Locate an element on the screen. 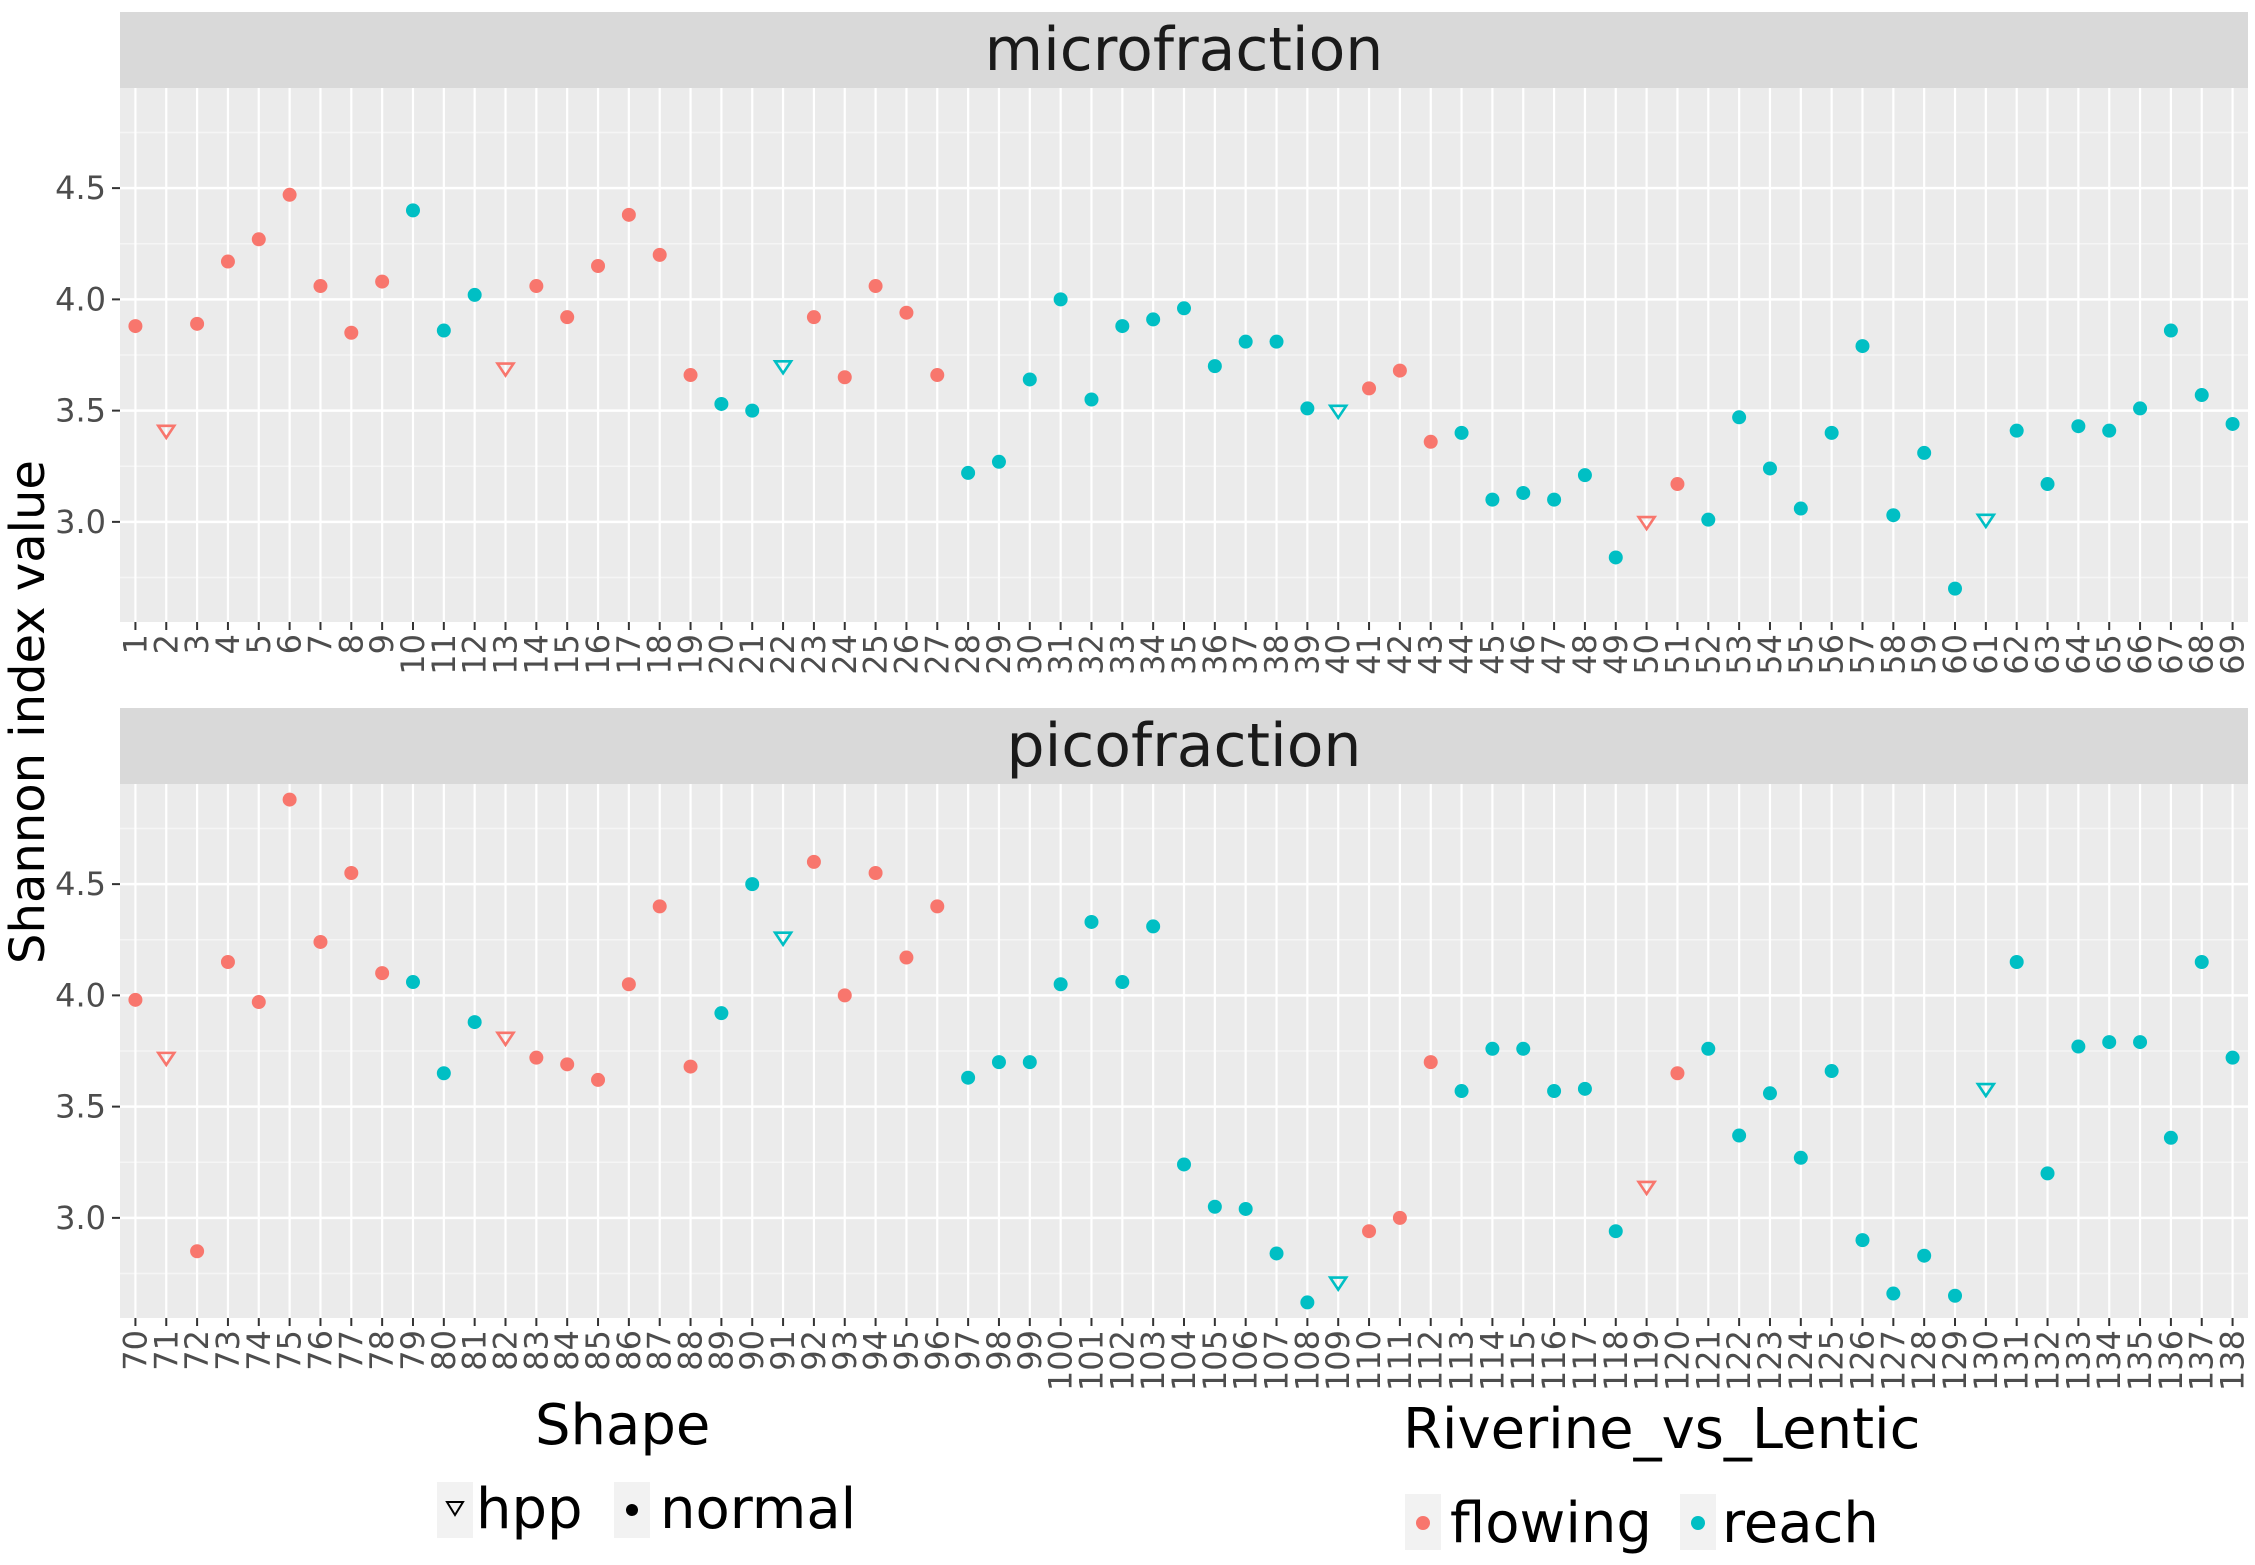 This screenshot has width=2255, height=1565. x-tick-label: 10 is located at coordinates (413, 654).